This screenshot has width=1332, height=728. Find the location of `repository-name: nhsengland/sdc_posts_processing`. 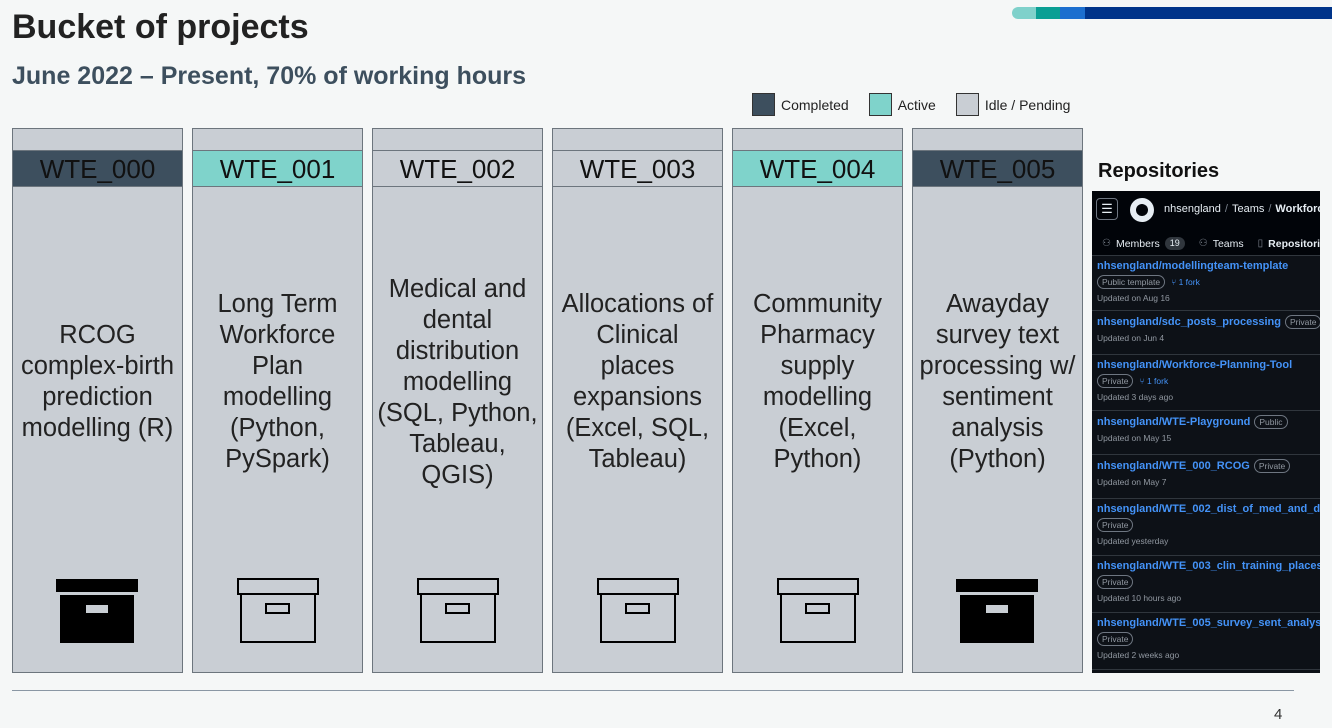

repository-name: nhsengland/sdc_posts_processing is located at coordinates (1189, 322).